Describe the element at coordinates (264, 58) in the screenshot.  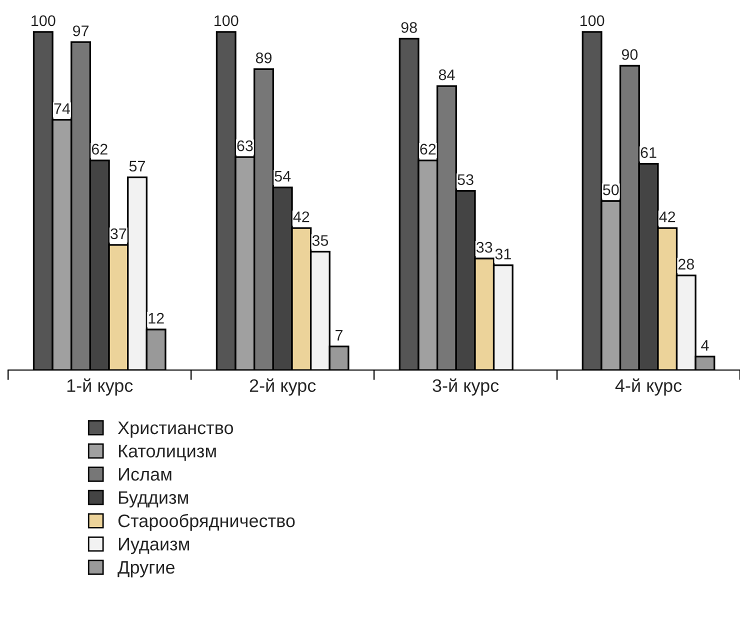
I see `data-label: 89` at that location.